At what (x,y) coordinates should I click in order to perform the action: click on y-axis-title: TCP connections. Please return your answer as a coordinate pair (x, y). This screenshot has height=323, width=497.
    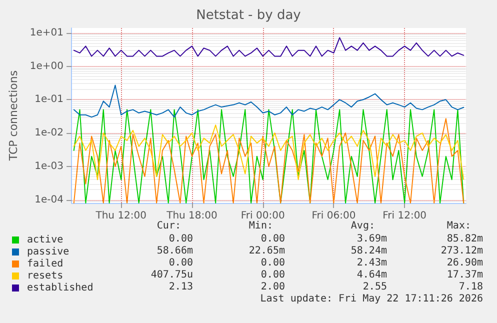
    Looking at the image, I should click on (13, 116).